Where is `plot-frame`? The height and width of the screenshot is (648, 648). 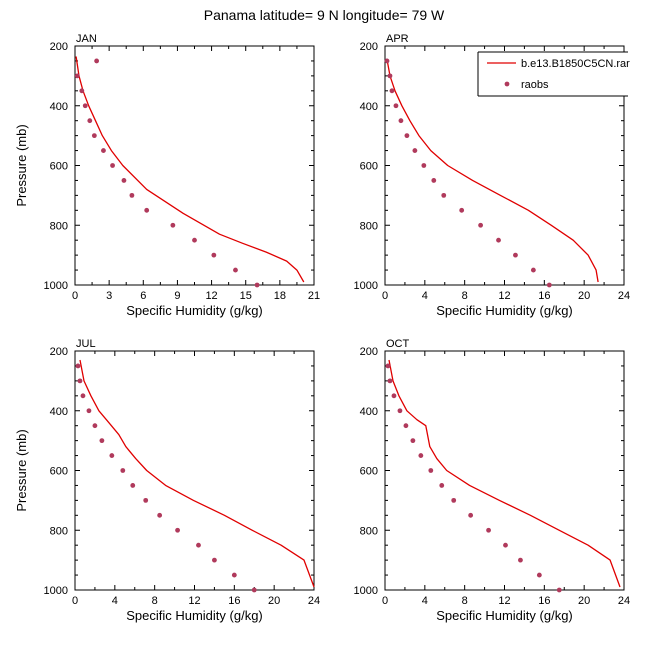
plot-frame is located at coordinates (194, 470).